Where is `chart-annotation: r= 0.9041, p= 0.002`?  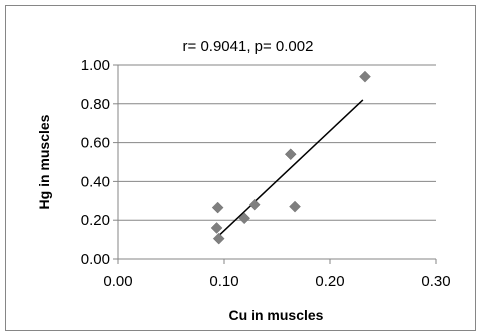
chart-annotation: r= 0.9041, p= 0.002 is located at coordinates (248, 46).